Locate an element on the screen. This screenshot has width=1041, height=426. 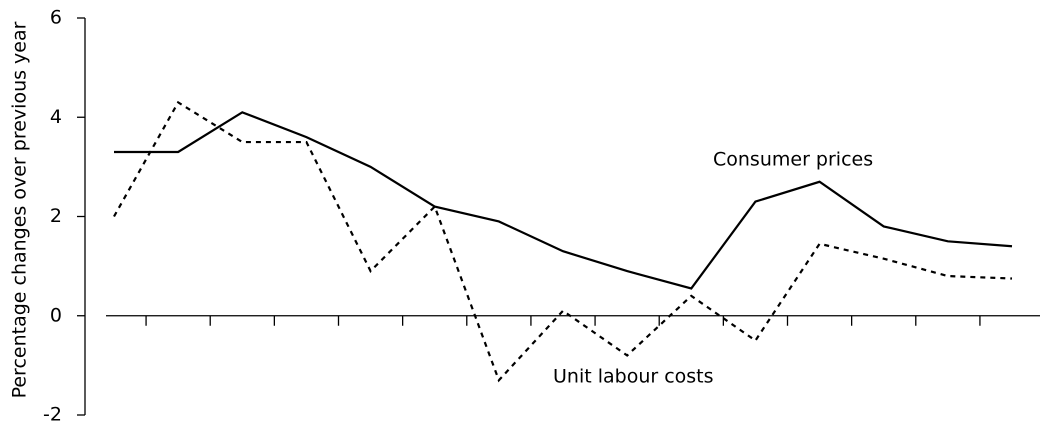
y-tick-label: 0 is located at coordinates (56, 315).